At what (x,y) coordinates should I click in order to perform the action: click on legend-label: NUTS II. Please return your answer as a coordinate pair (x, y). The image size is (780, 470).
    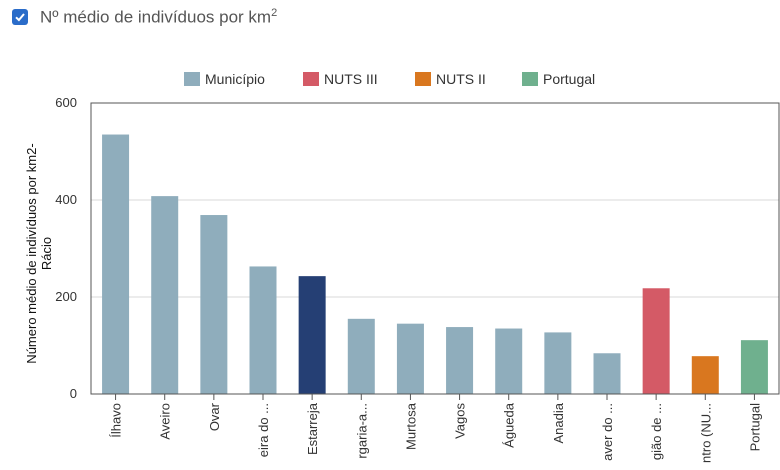
    Looking at the image, I should click on (461, 79).